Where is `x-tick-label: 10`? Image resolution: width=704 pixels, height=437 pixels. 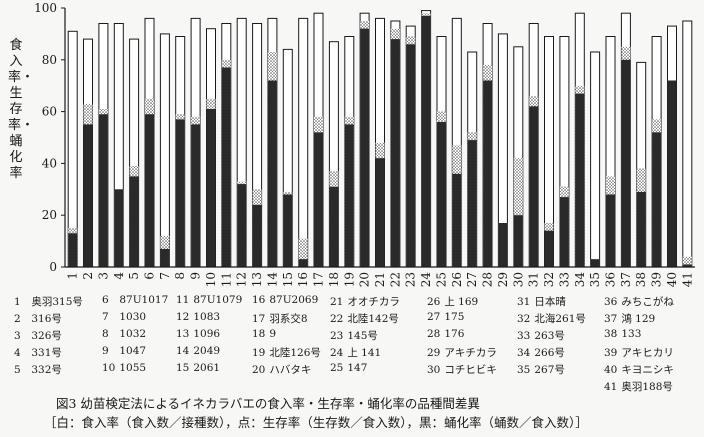 x-tick-label: 10 is located at coordinates (211, 279).